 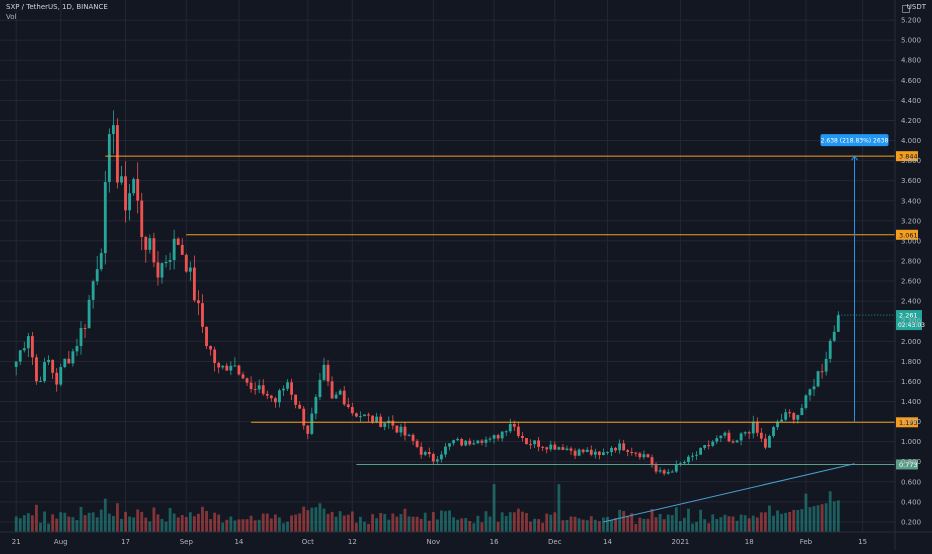 I want to click on candle-countdown-label: 02:43:03, so click(x=911, y=325).